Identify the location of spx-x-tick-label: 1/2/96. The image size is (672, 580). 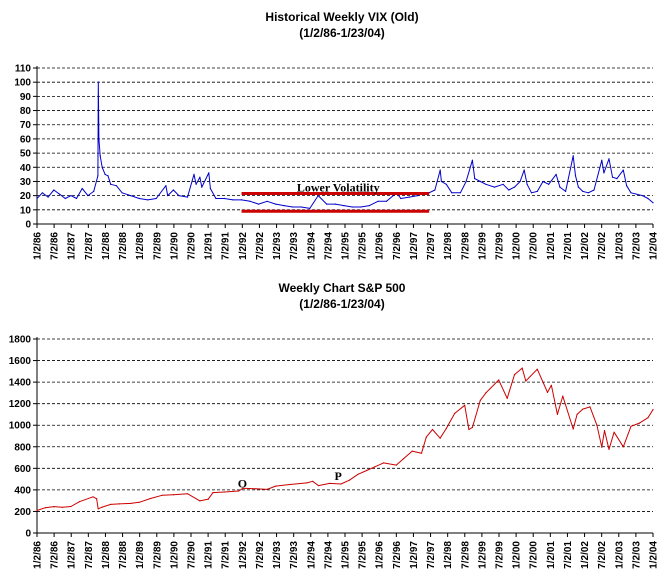
(380, 555).